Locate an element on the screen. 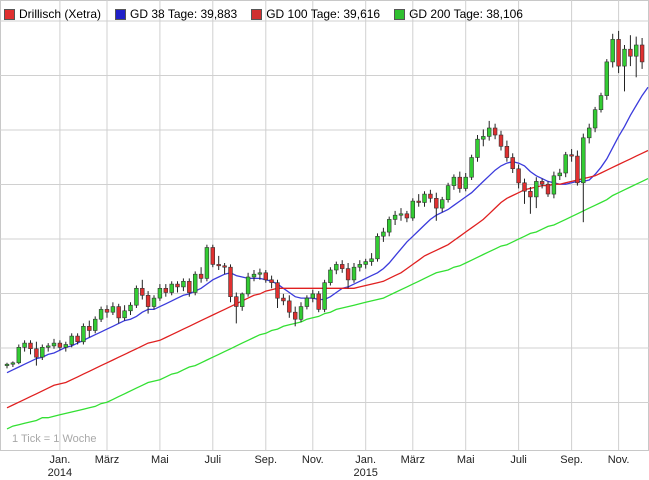 This screenshot has width=649, height=480. legend-swatch-red is located at coordinates (257, 14).